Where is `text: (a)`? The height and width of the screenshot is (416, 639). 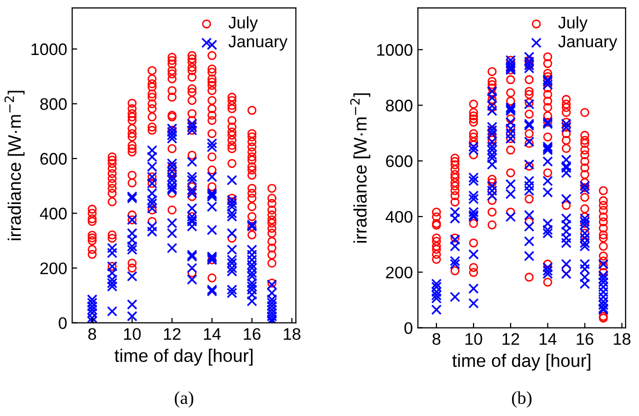 text: (a) is located at coordinates (184, 399).